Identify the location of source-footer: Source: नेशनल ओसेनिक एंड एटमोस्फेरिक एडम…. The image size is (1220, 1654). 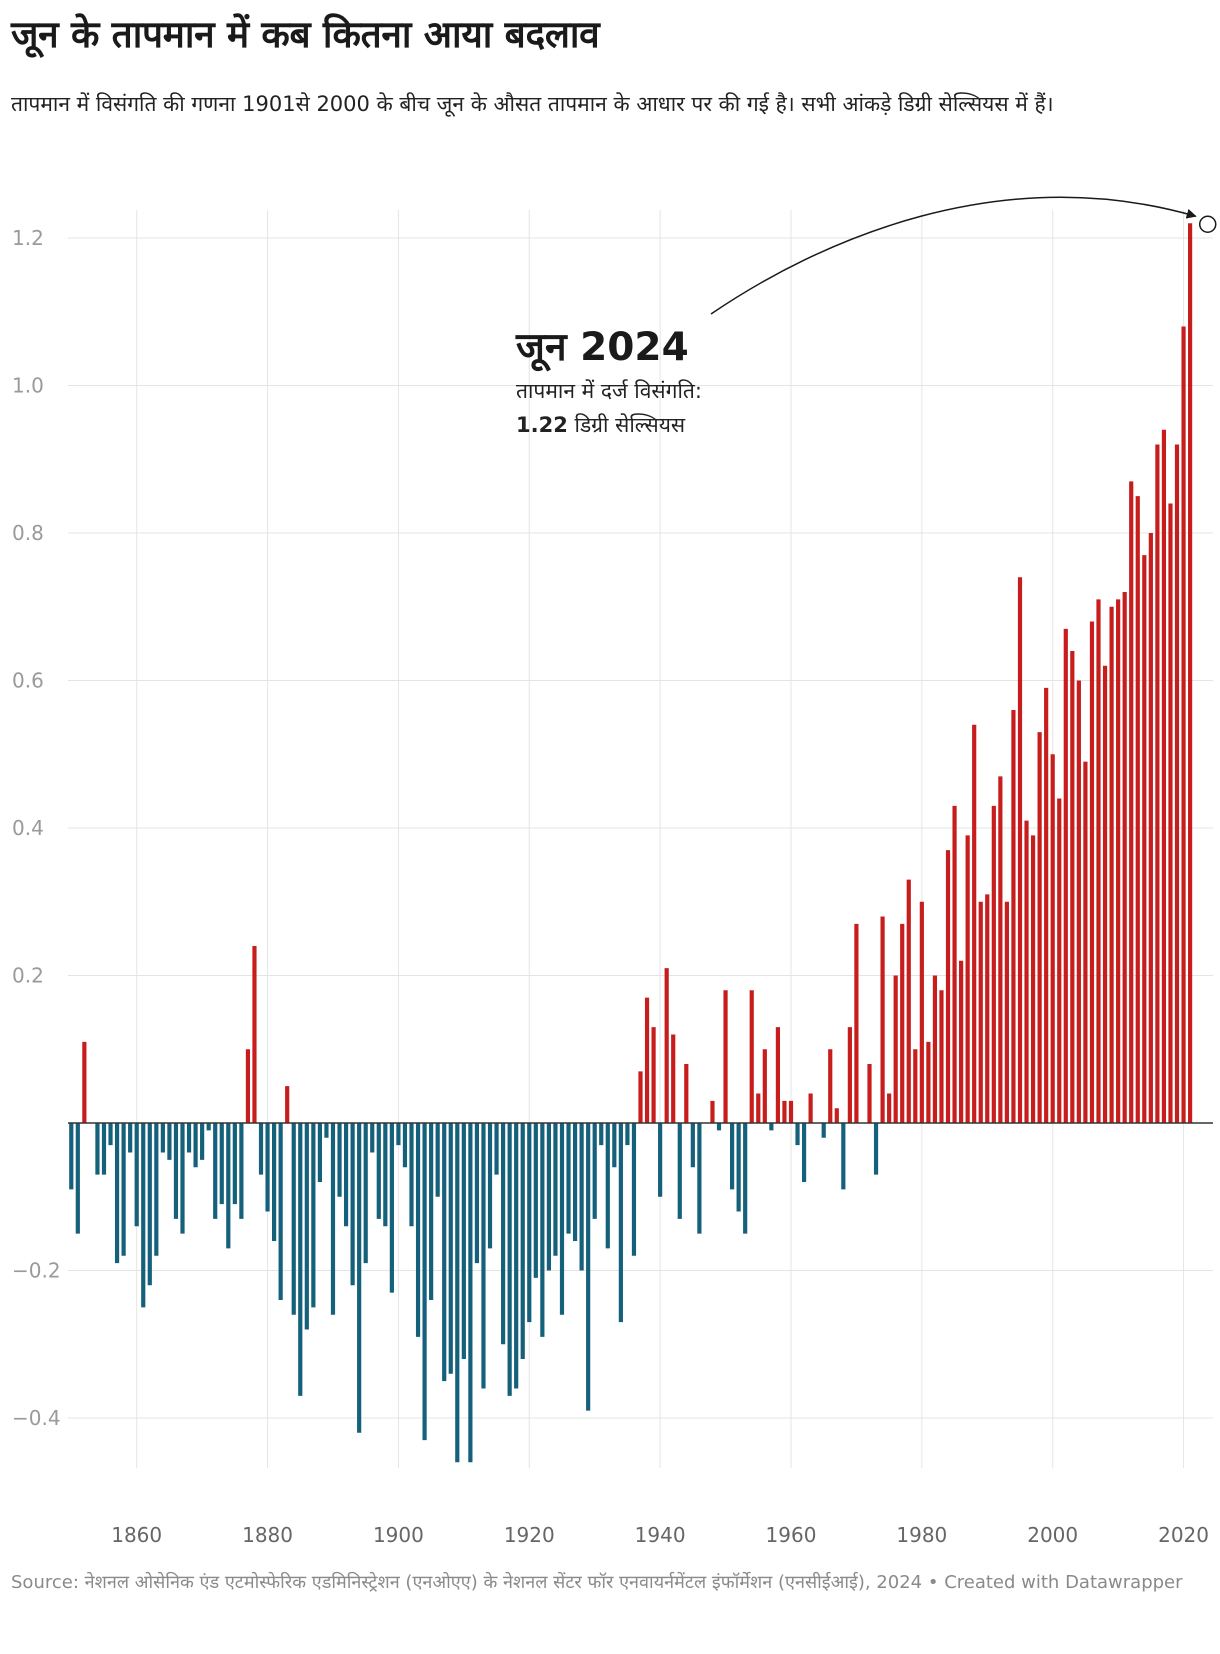
(597, 1582).